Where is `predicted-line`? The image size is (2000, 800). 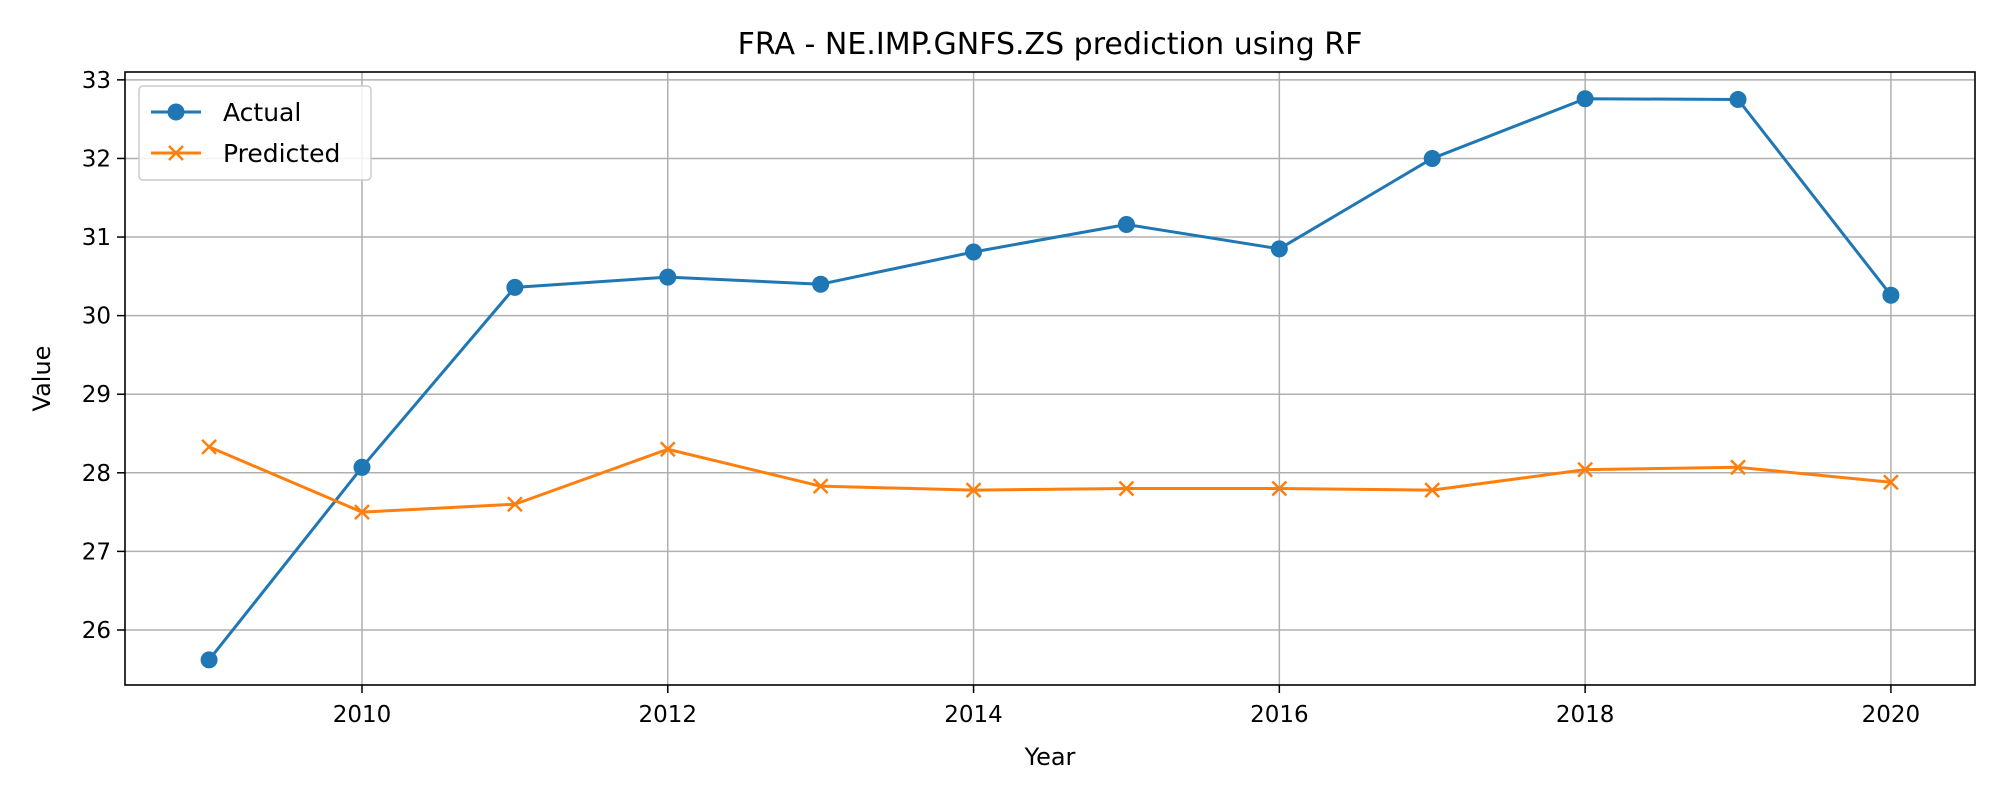
predicted-line is located at coordinates (1050, 479).